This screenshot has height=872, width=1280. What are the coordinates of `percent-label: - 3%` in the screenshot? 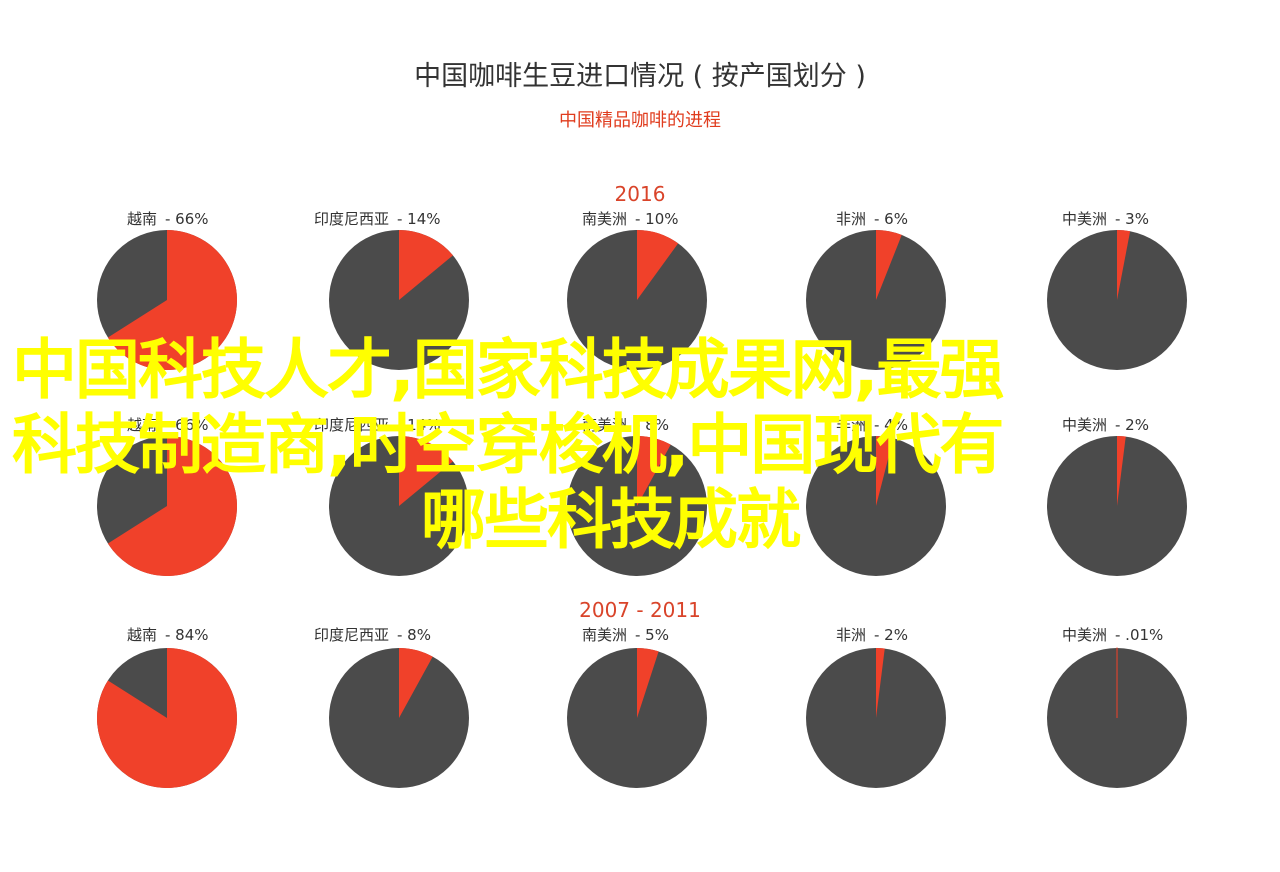 It's located at (1132, 219).